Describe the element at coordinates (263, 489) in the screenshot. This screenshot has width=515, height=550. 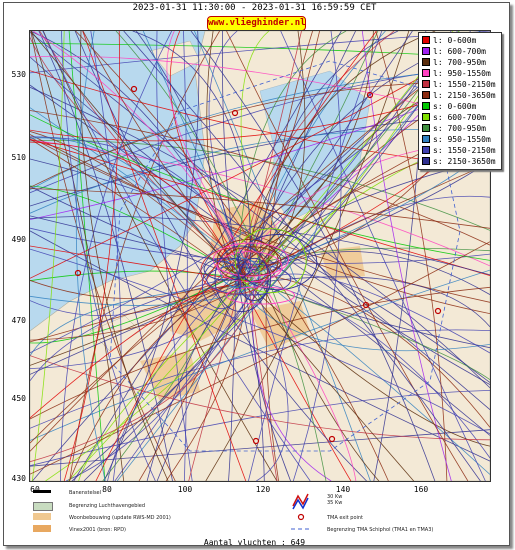
I see `x-tick-label: 120` at that location.